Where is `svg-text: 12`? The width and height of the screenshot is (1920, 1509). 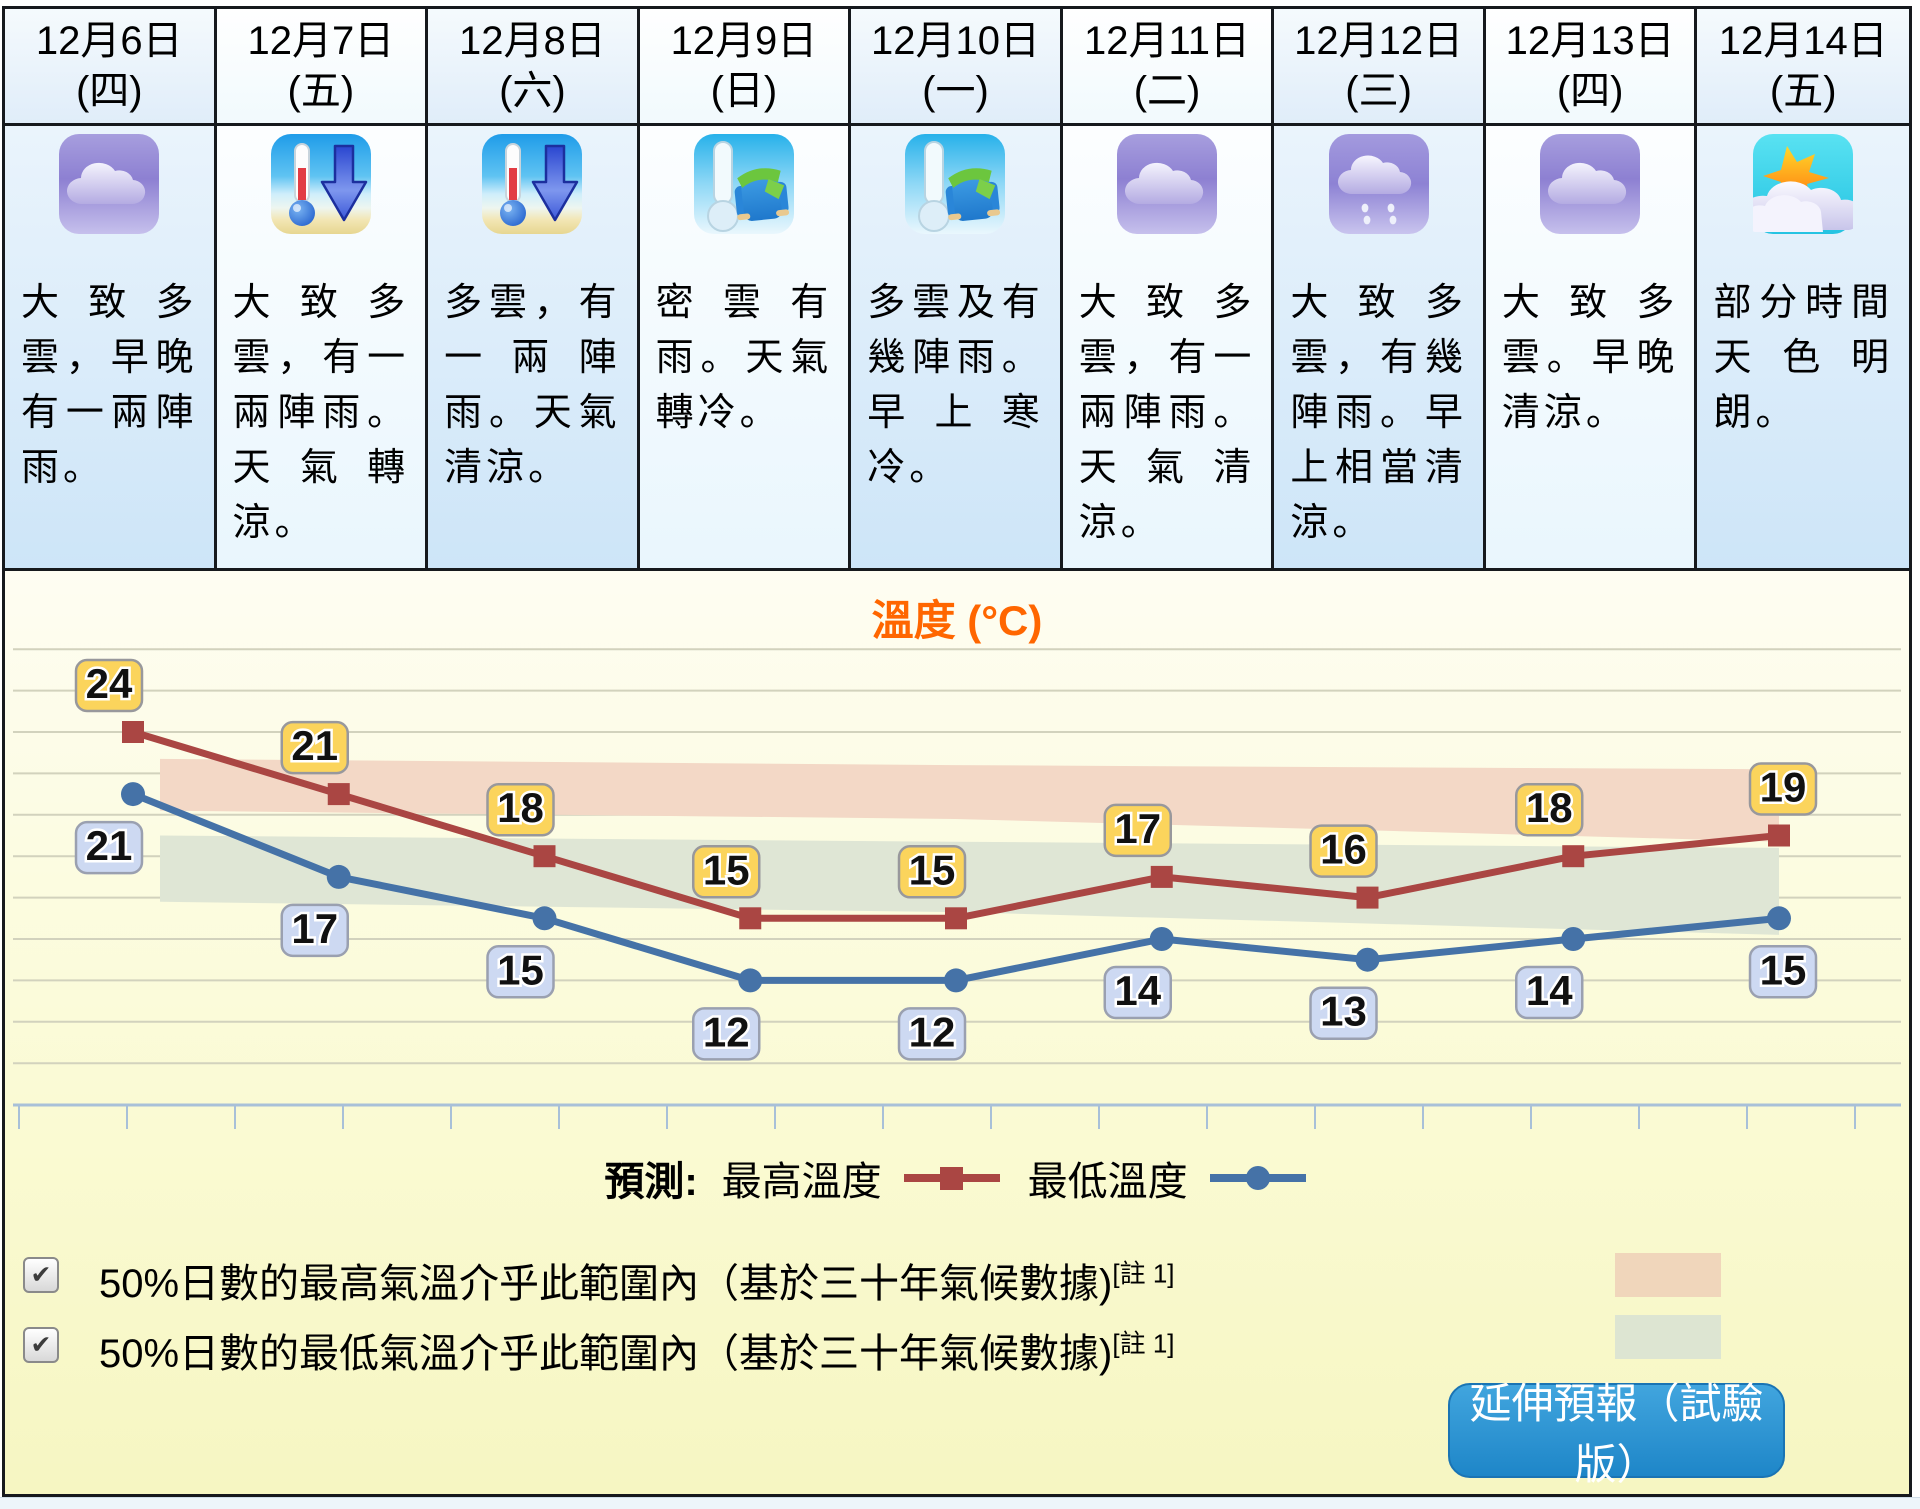
svg-text: 12 is located at coordinates (932, 1031).